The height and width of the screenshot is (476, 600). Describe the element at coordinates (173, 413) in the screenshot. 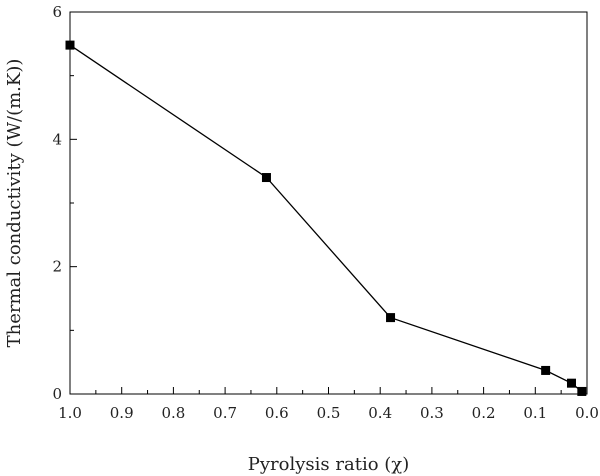

I see `x-tick-label: 0.8` at that location.